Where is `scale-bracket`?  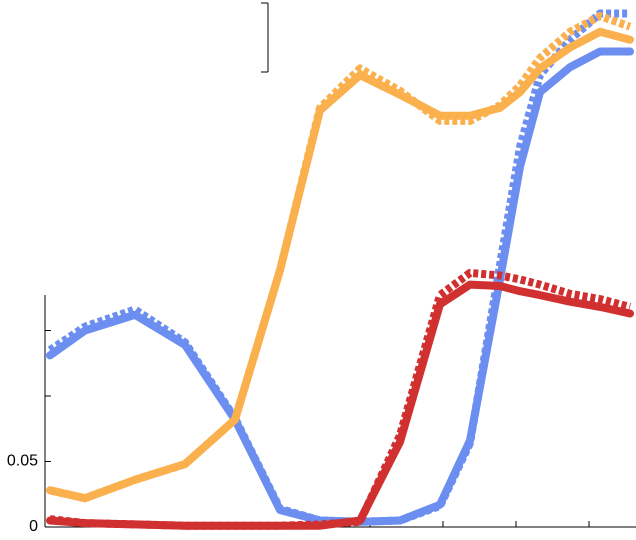
scale-bracket is located at coordinates (265, 37).